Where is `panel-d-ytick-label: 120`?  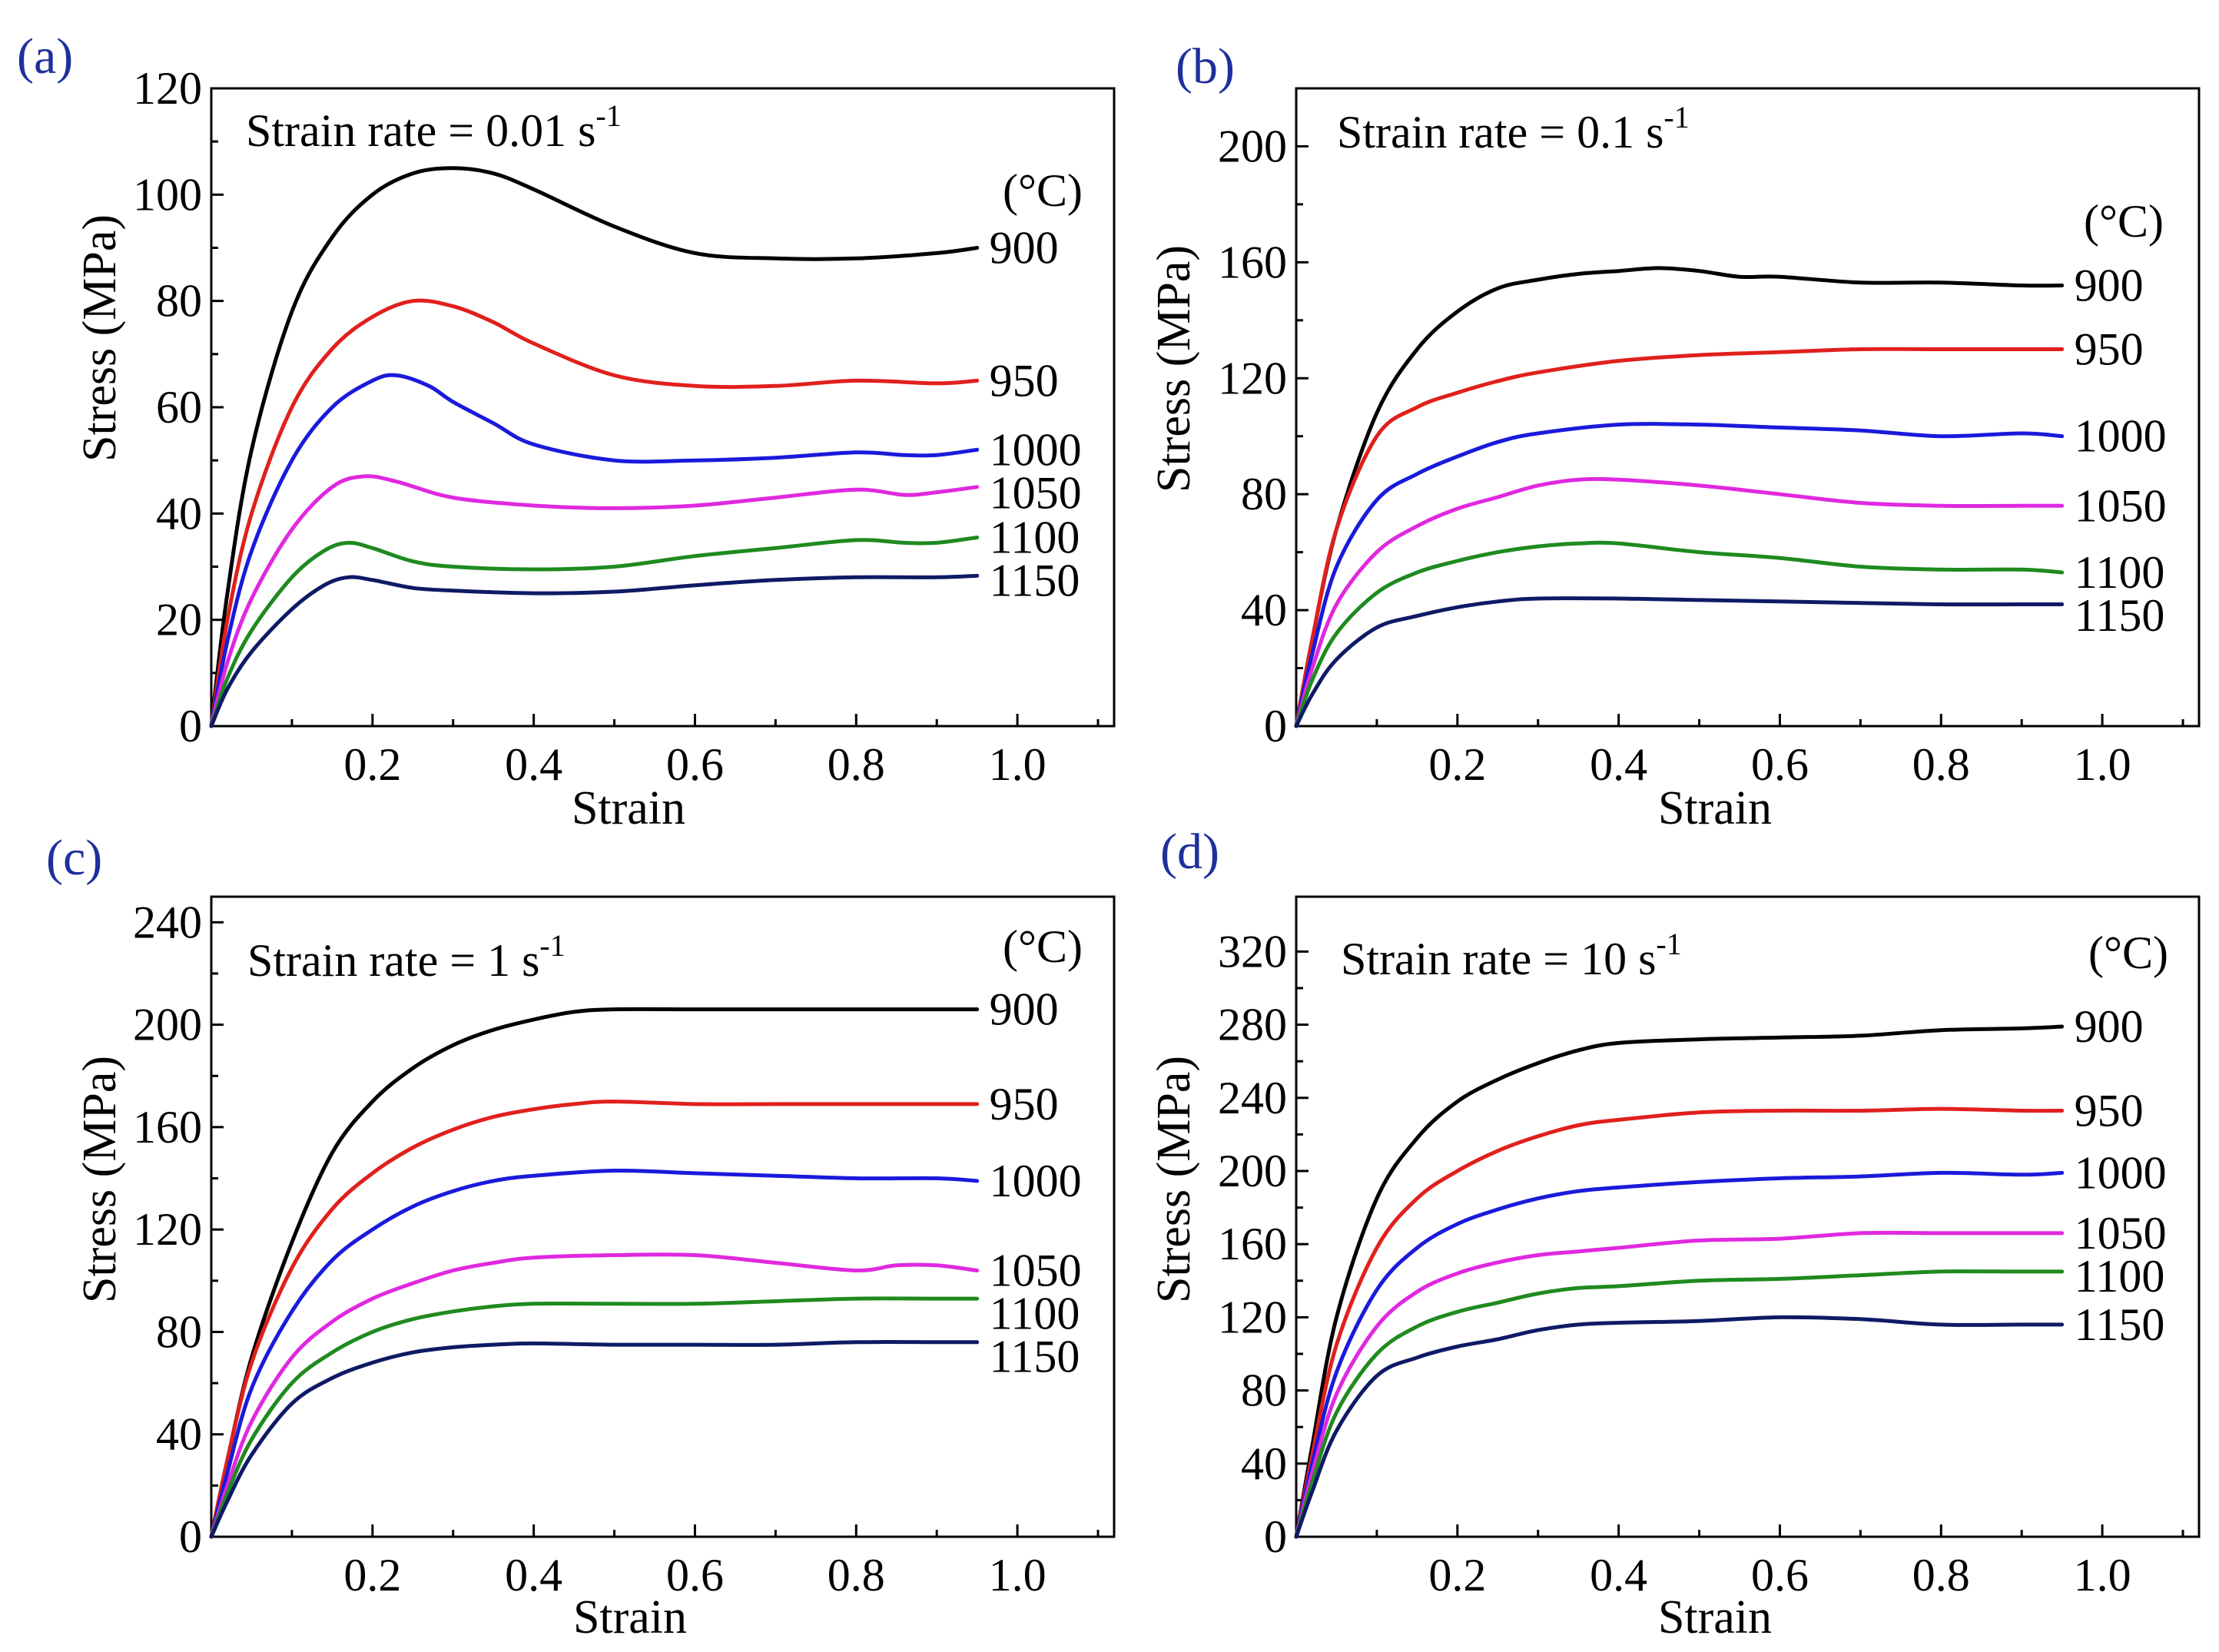 panel-d-ytick-label: 120 is located at coordinates (1252, 1317).